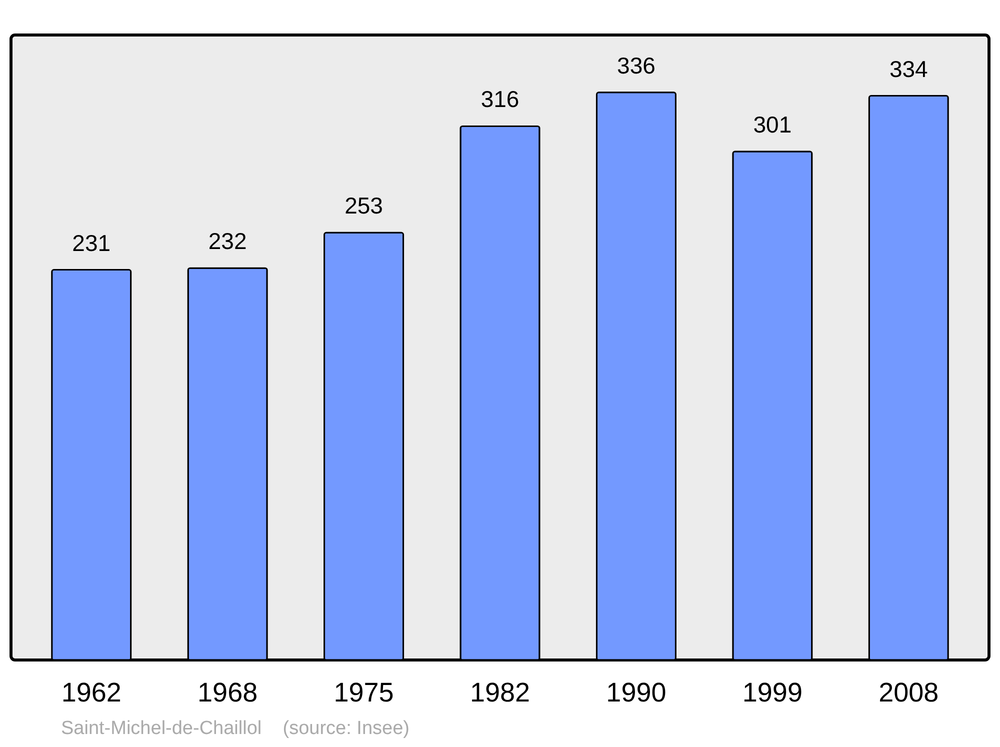 The height and width of the screenshot is (747, 1000). I want to click on data-label: 231, so click(91, 243).